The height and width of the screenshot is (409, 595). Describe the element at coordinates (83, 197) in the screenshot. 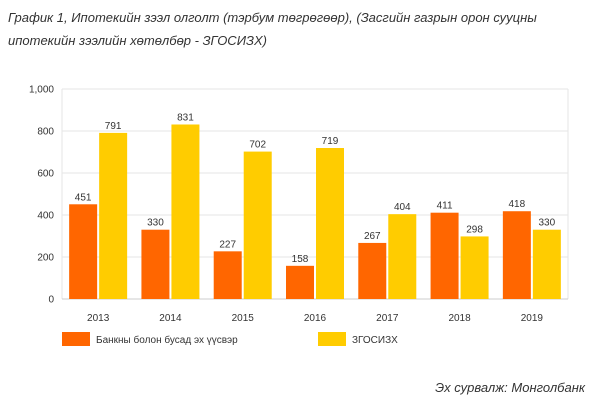

I see `data-label: 451` at that location.